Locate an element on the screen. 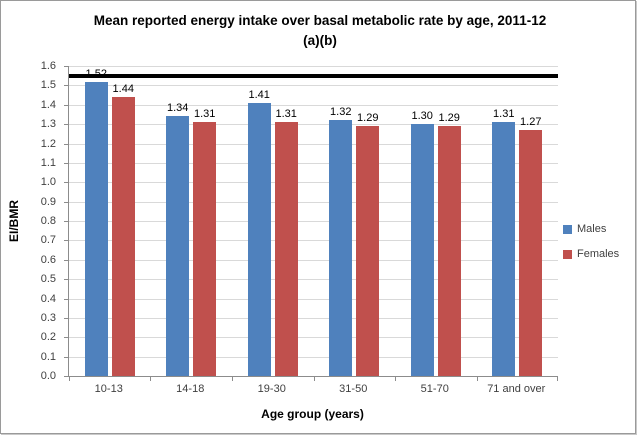 The width and height of the screenshot is (640, 439). x-axis-category-label: 14-18 is located at coordinates (190, 389).